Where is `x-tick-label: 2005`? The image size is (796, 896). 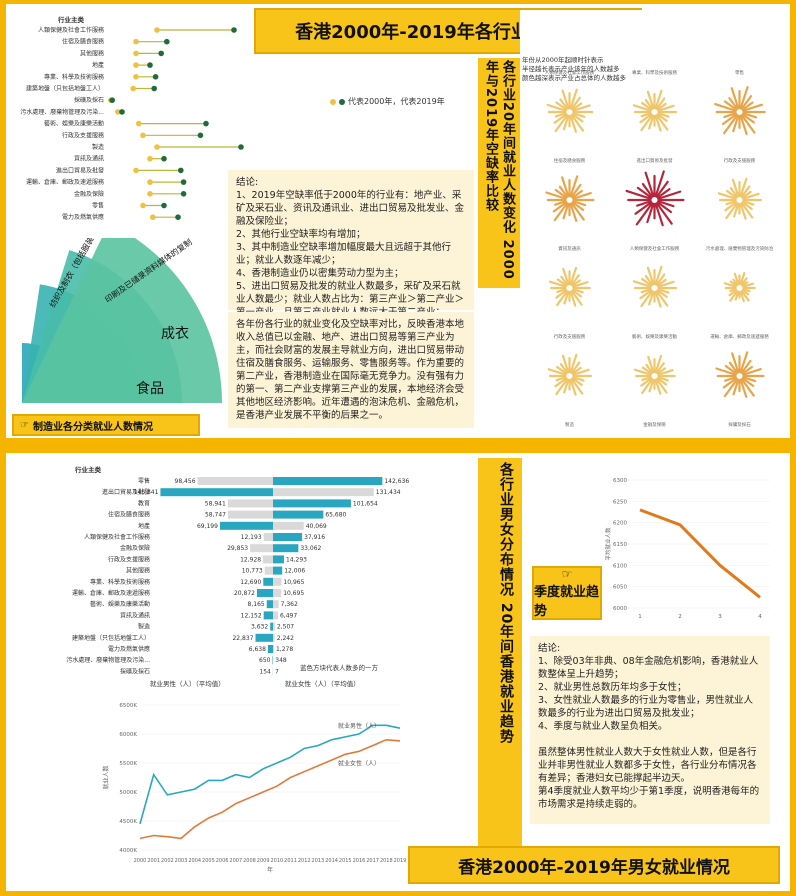
x-tick-label: 2005 is located at coordinates (208, 861).